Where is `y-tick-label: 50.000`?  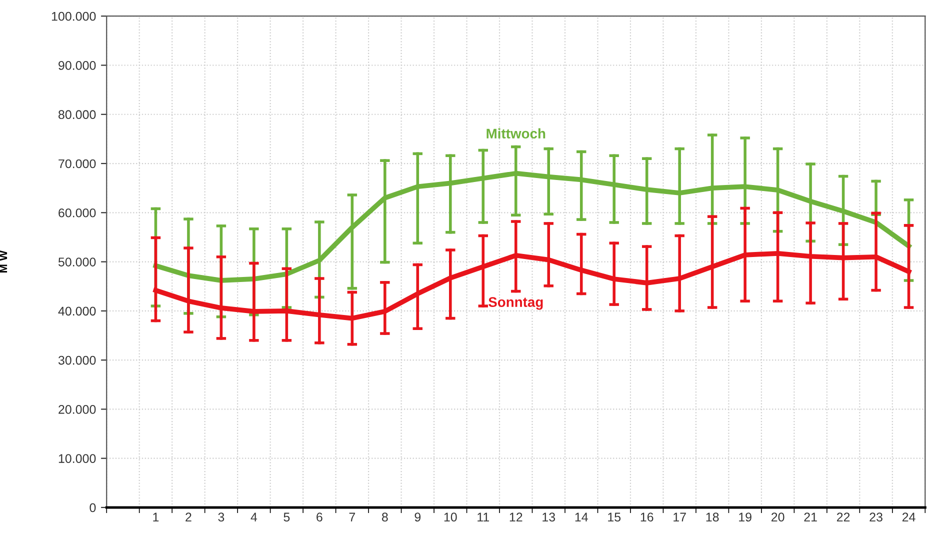 y-tick-label: 50.000 is located at coordinates (77, 262).